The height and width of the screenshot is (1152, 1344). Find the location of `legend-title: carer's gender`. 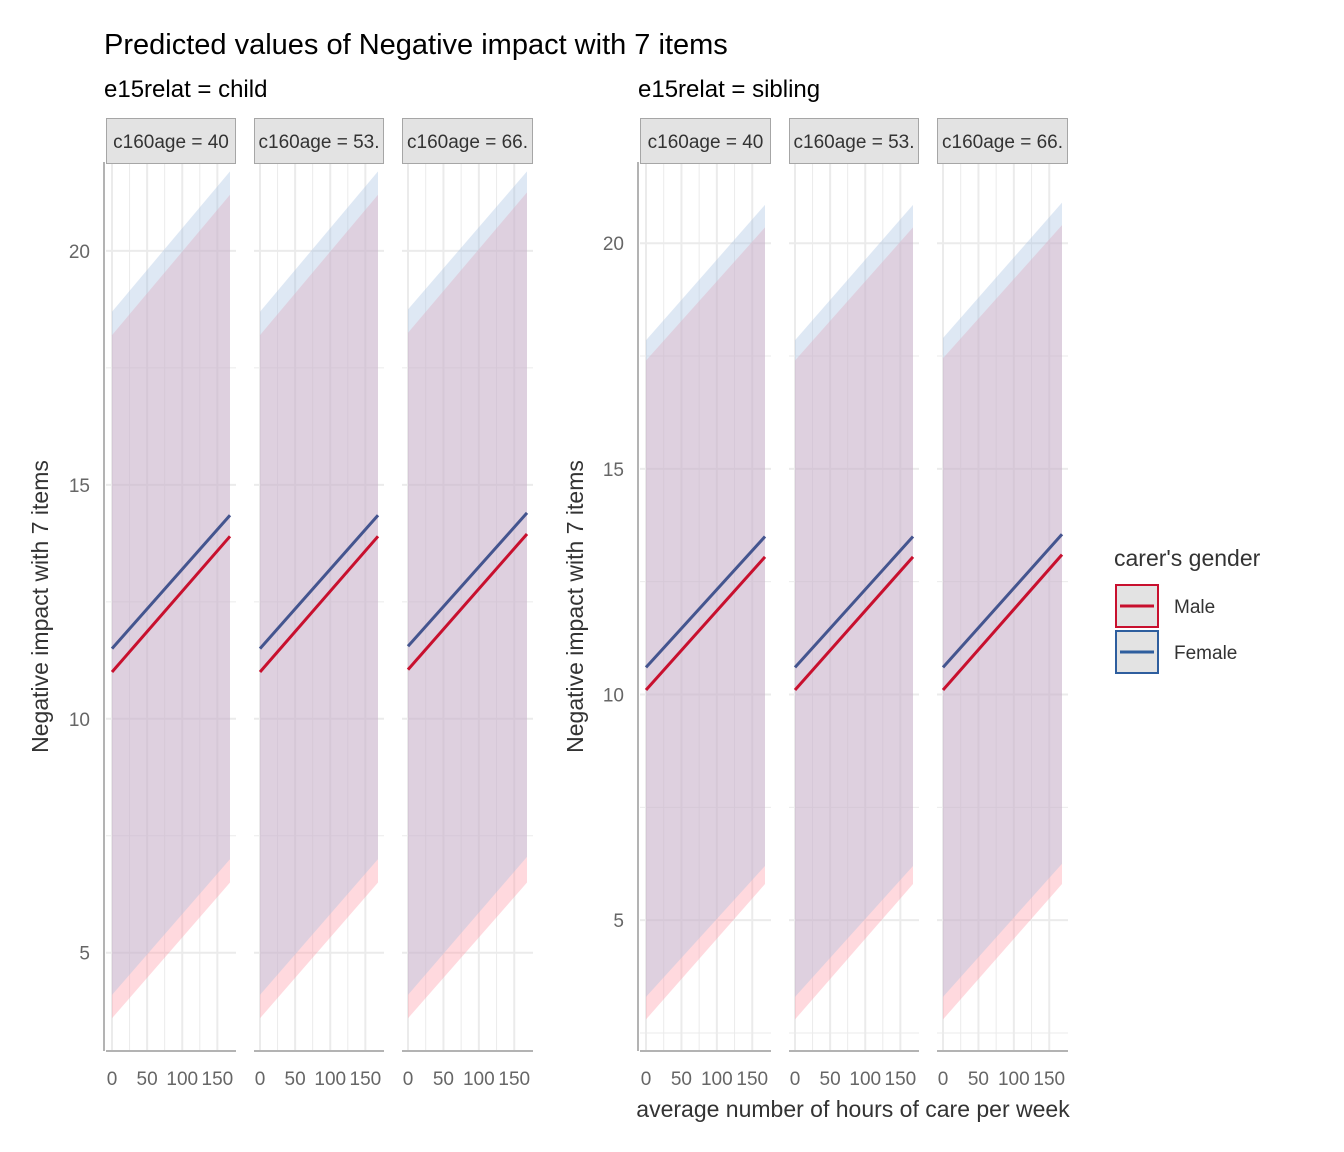

legend-title: carer's gender is located at coordinates (1187, 558).